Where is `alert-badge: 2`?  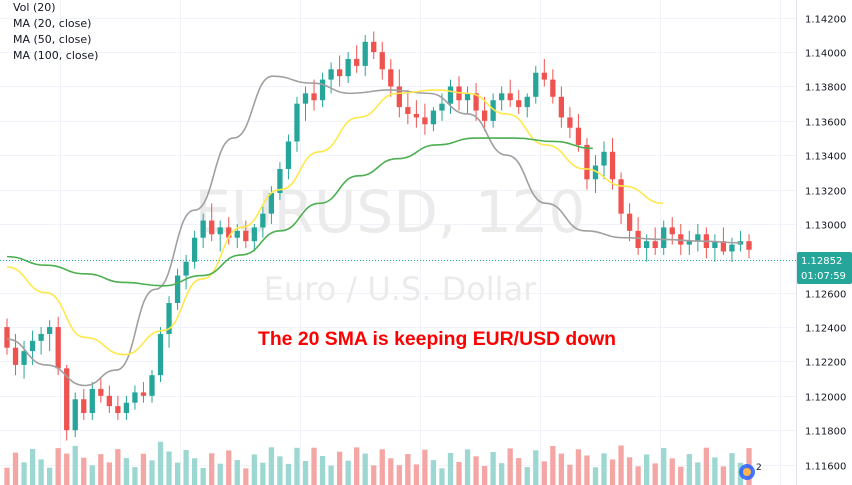
alert-badge: 2 is located at coordinates (750, 471).